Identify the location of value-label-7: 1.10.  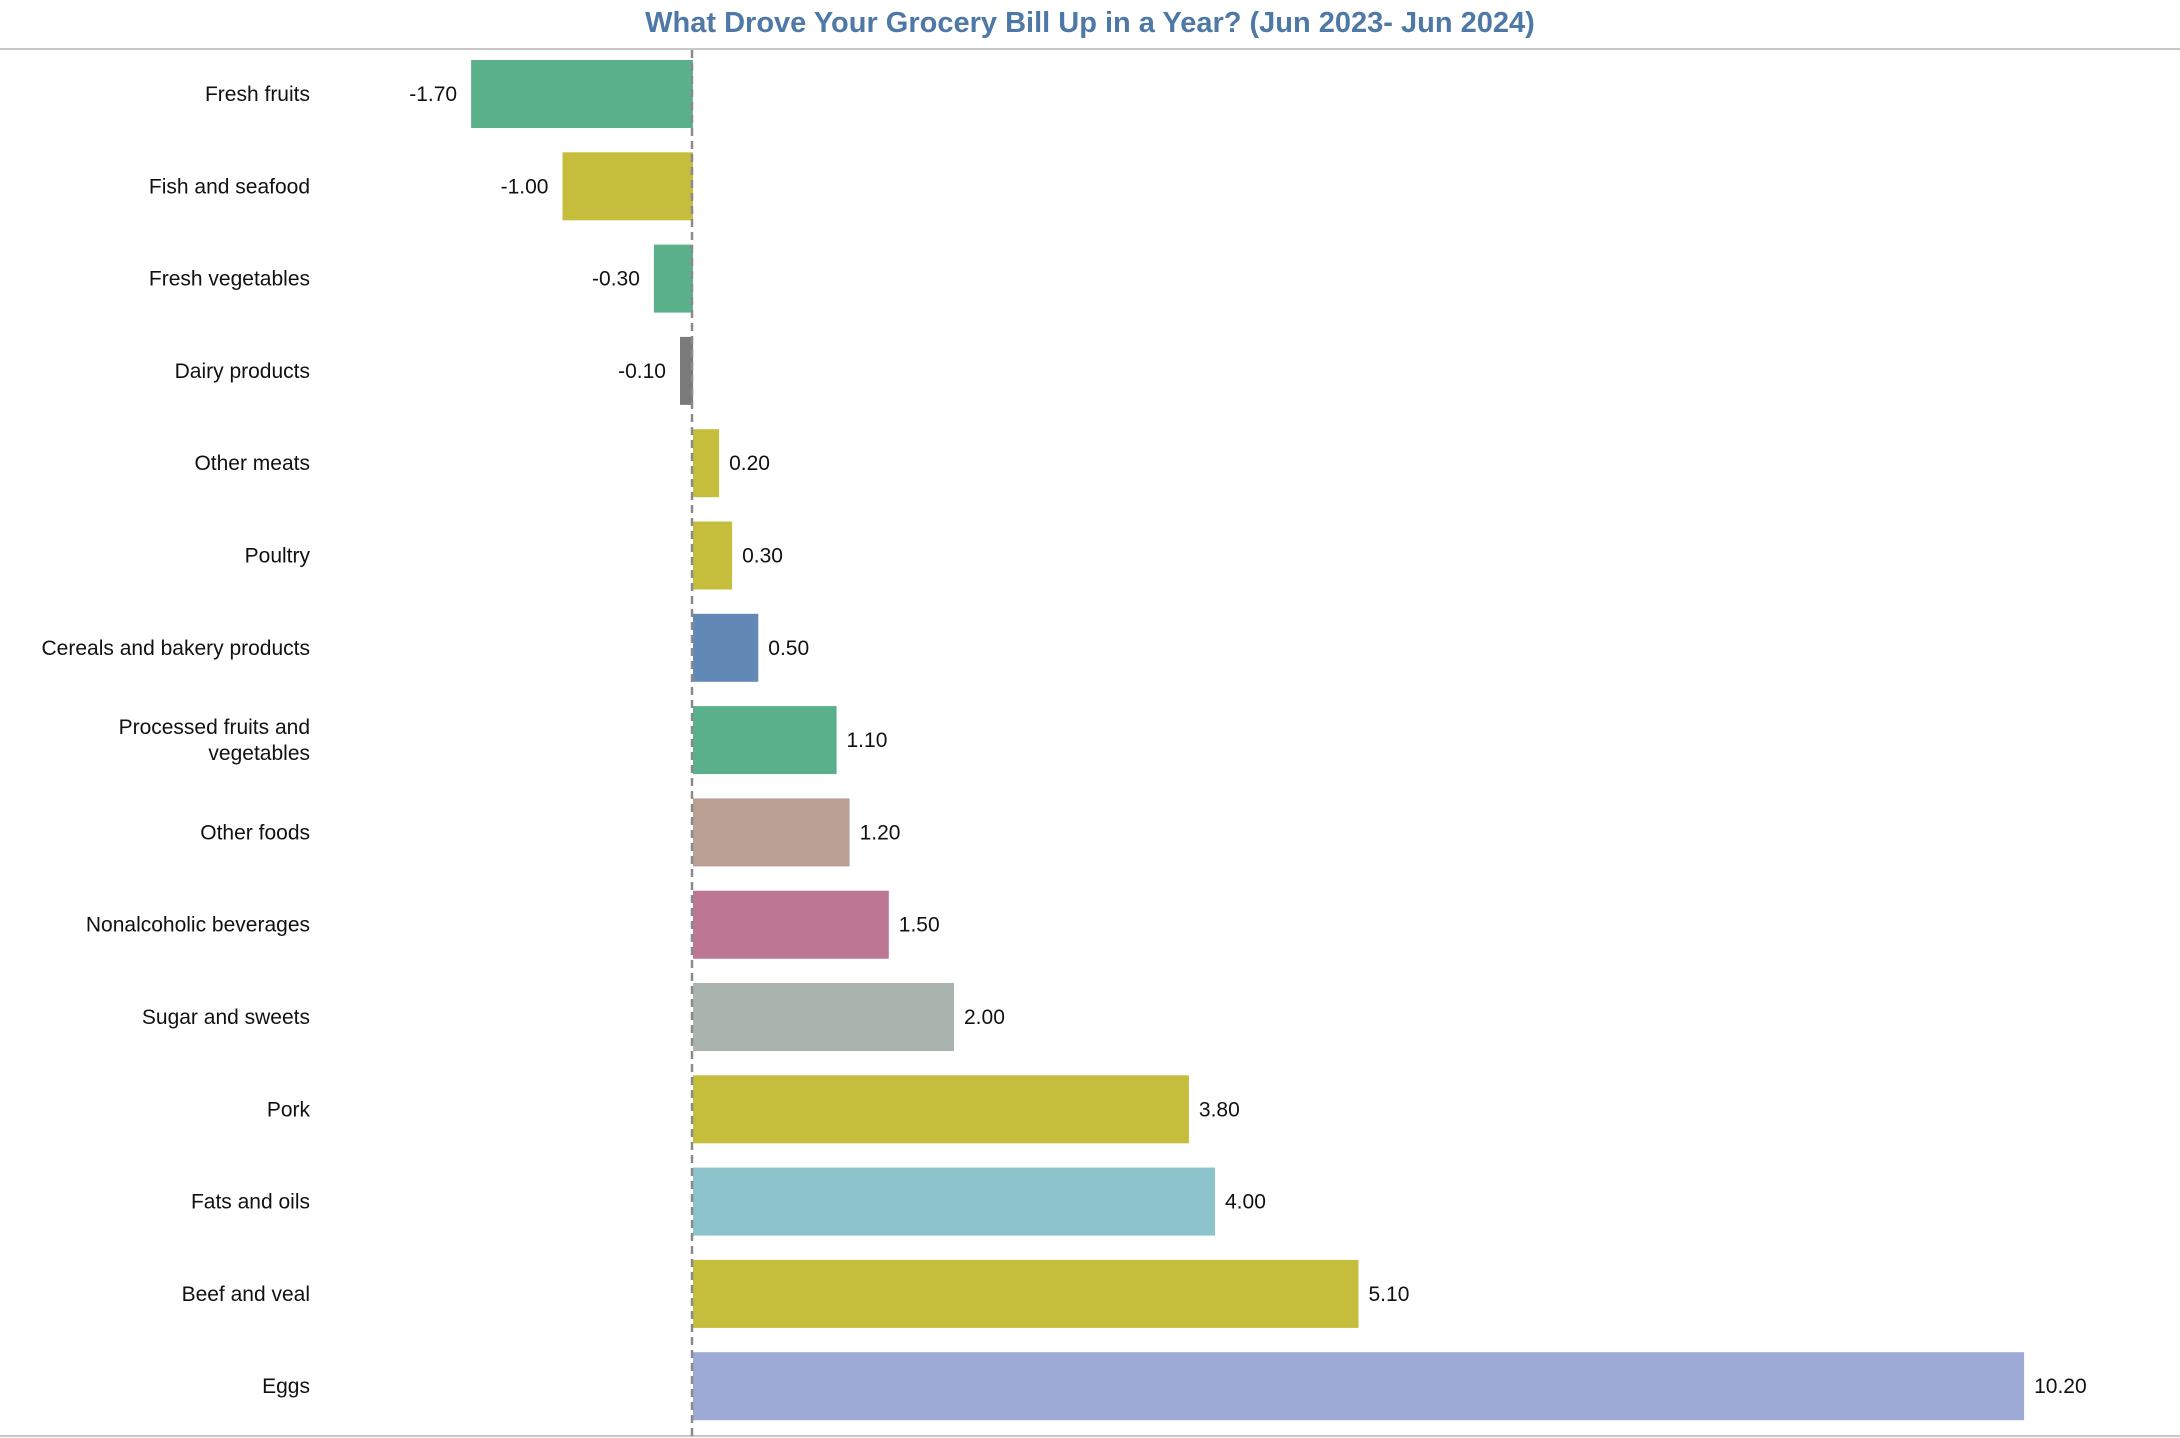
(867, 740).